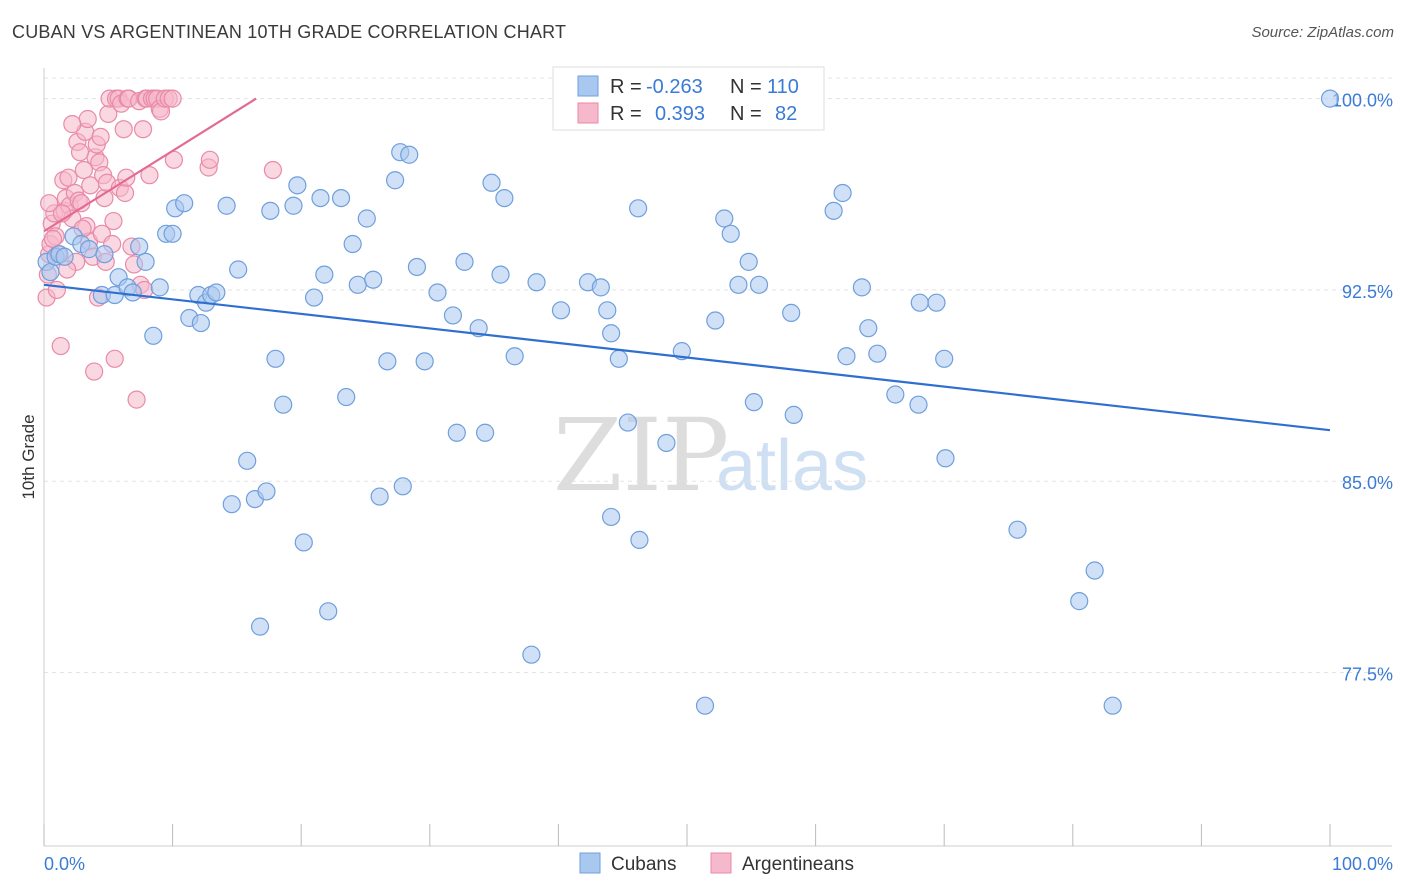 The image size is (1406, 892). I want to click on legend-r-value-cubans: -0.263, so click(674, 87).